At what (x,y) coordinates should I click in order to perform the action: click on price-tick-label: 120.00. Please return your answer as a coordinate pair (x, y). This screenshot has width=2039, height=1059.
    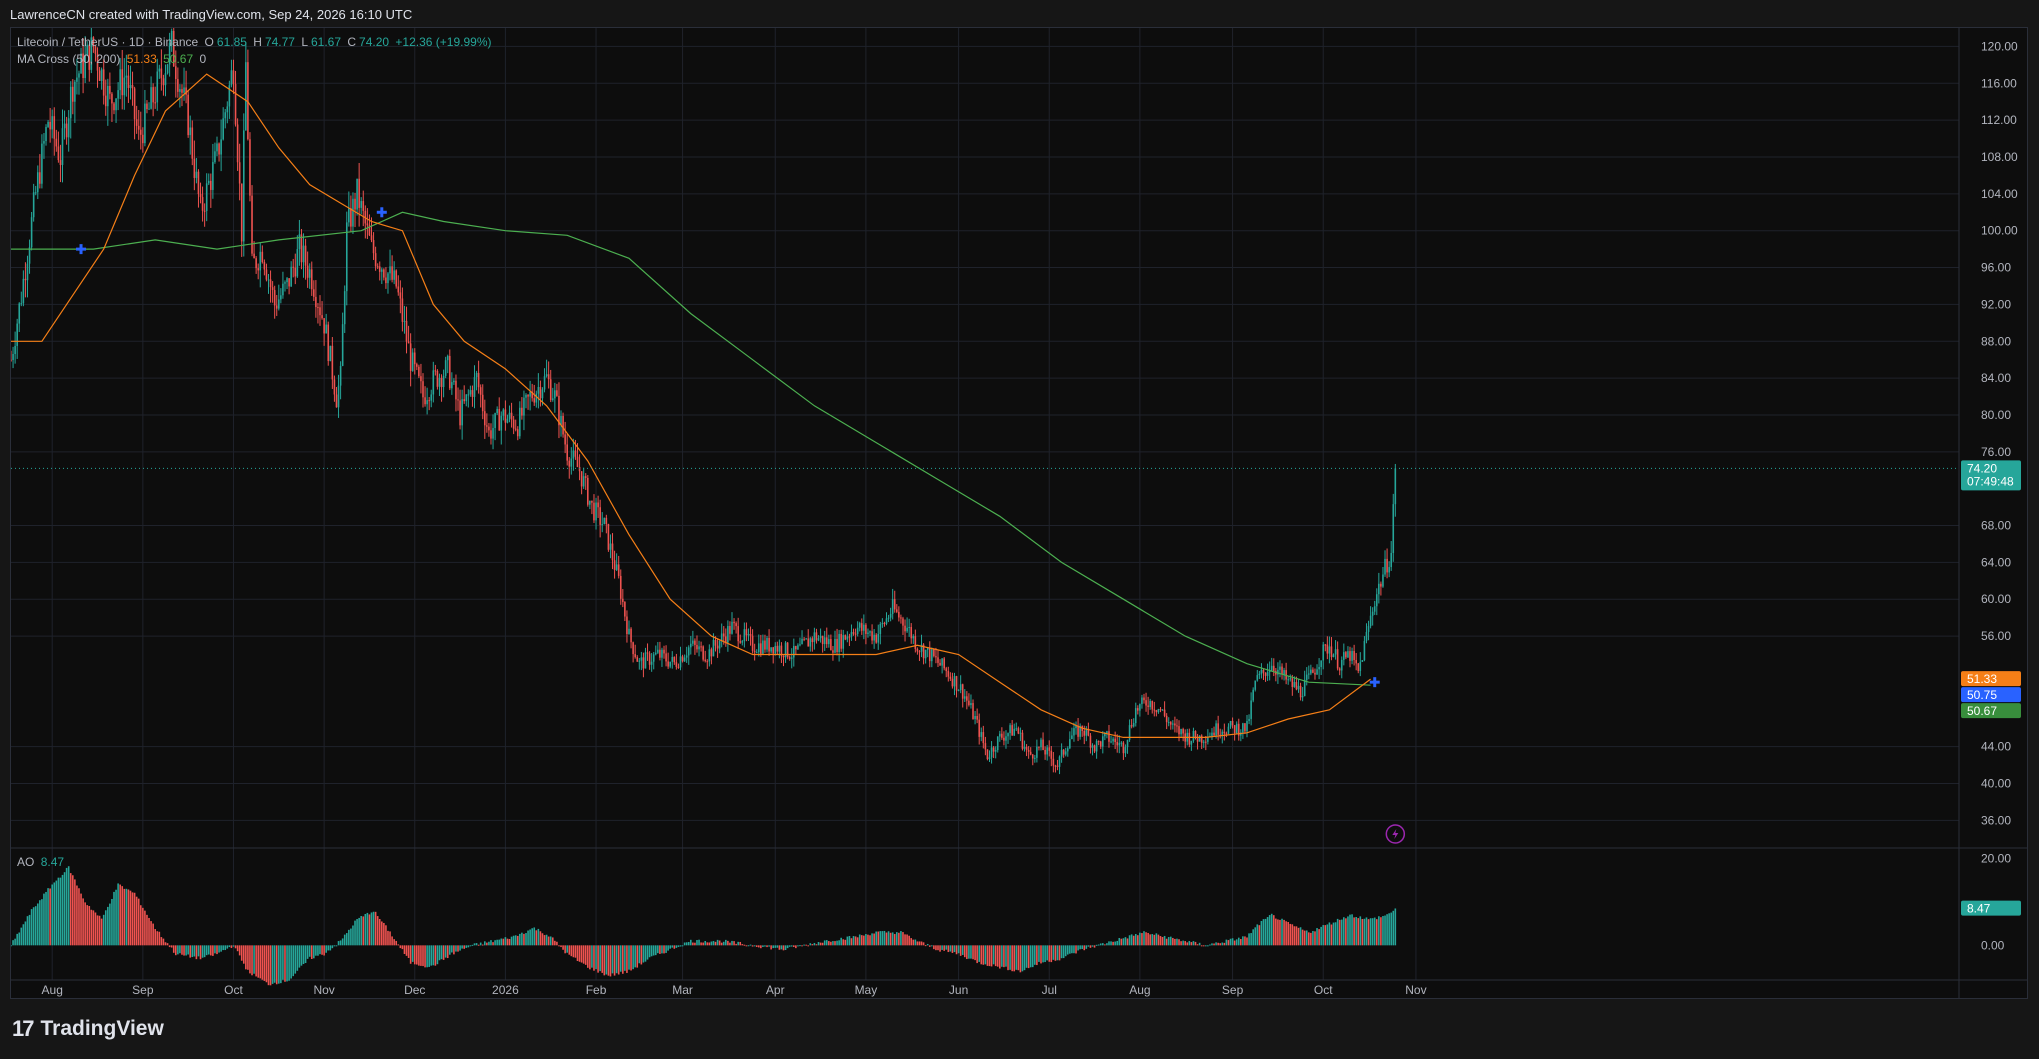
    Looking at the image, I should click on (1999, 46).